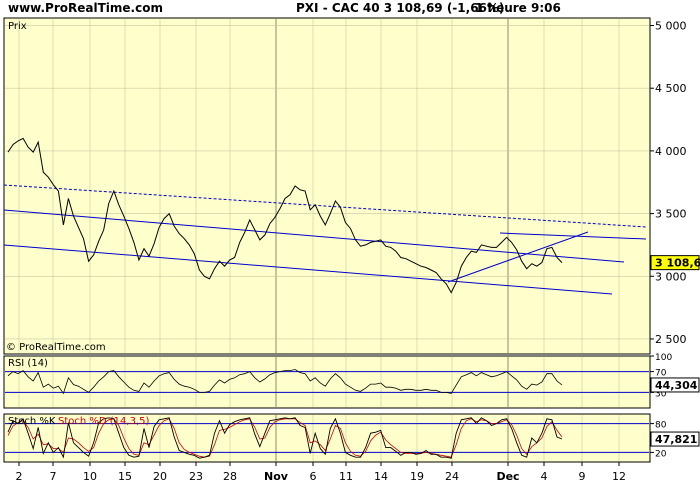 This screenshot has width=700, height=500. Describe the element at coordinates (671, 339) in the screenshot. I see `price-tick-label: 2 500` at that location.